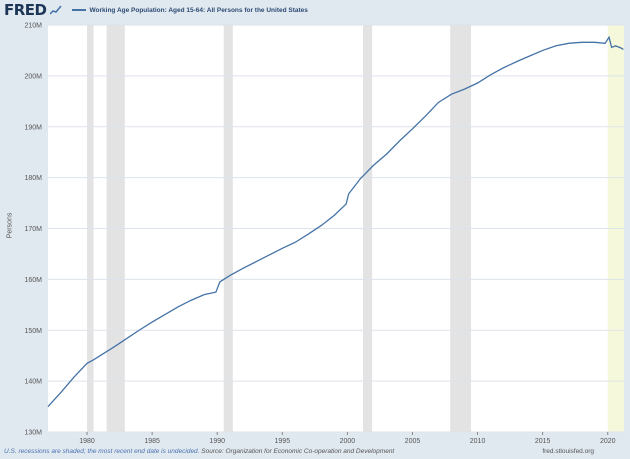 The image size is (630, 459). I want to click on x-tick-label: 2015, so click(543, 441).